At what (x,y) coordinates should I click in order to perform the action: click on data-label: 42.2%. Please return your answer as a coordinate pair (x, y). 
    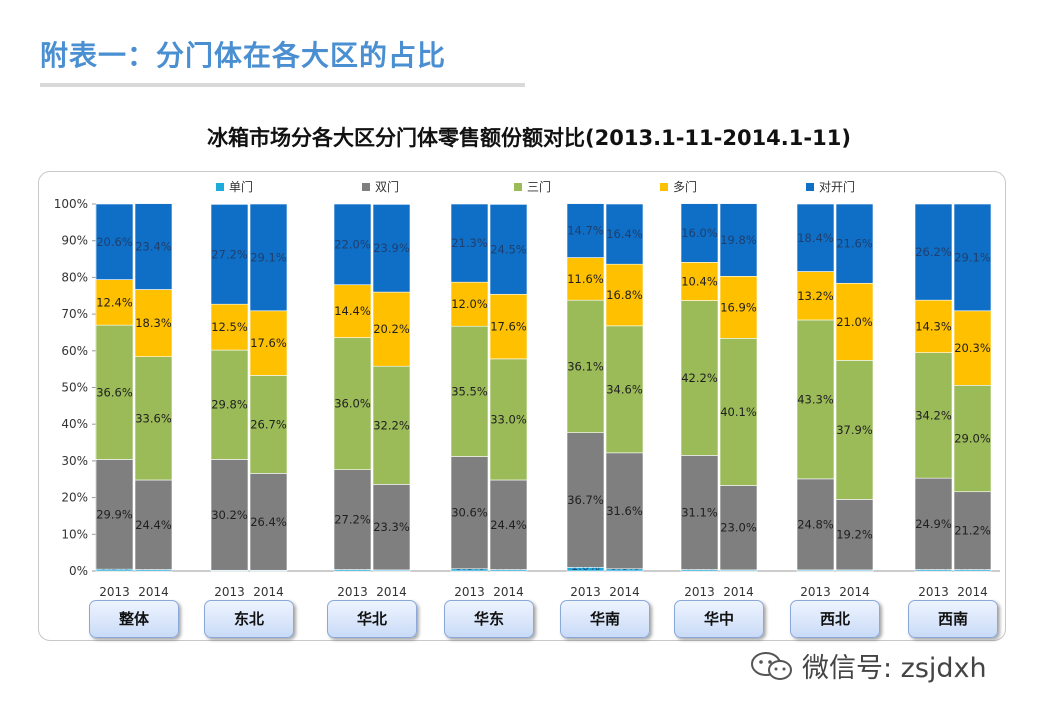
    Looking at the image, I should click on (699, 378).